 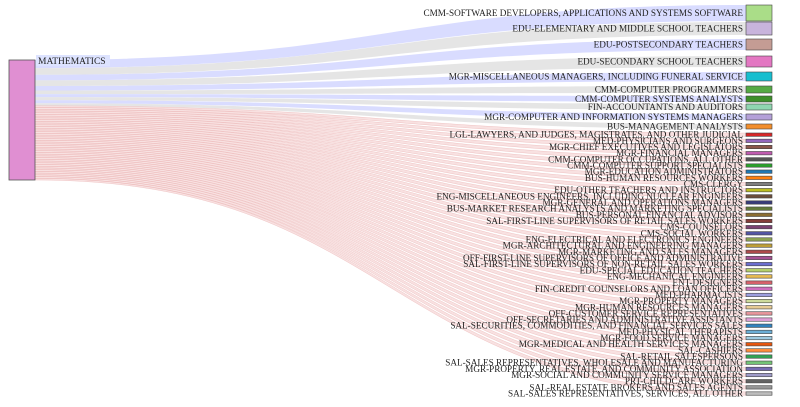 I want to click on target-node-label: MGR-FINANCIAL MANAGERS, so click(x=679, y=153).